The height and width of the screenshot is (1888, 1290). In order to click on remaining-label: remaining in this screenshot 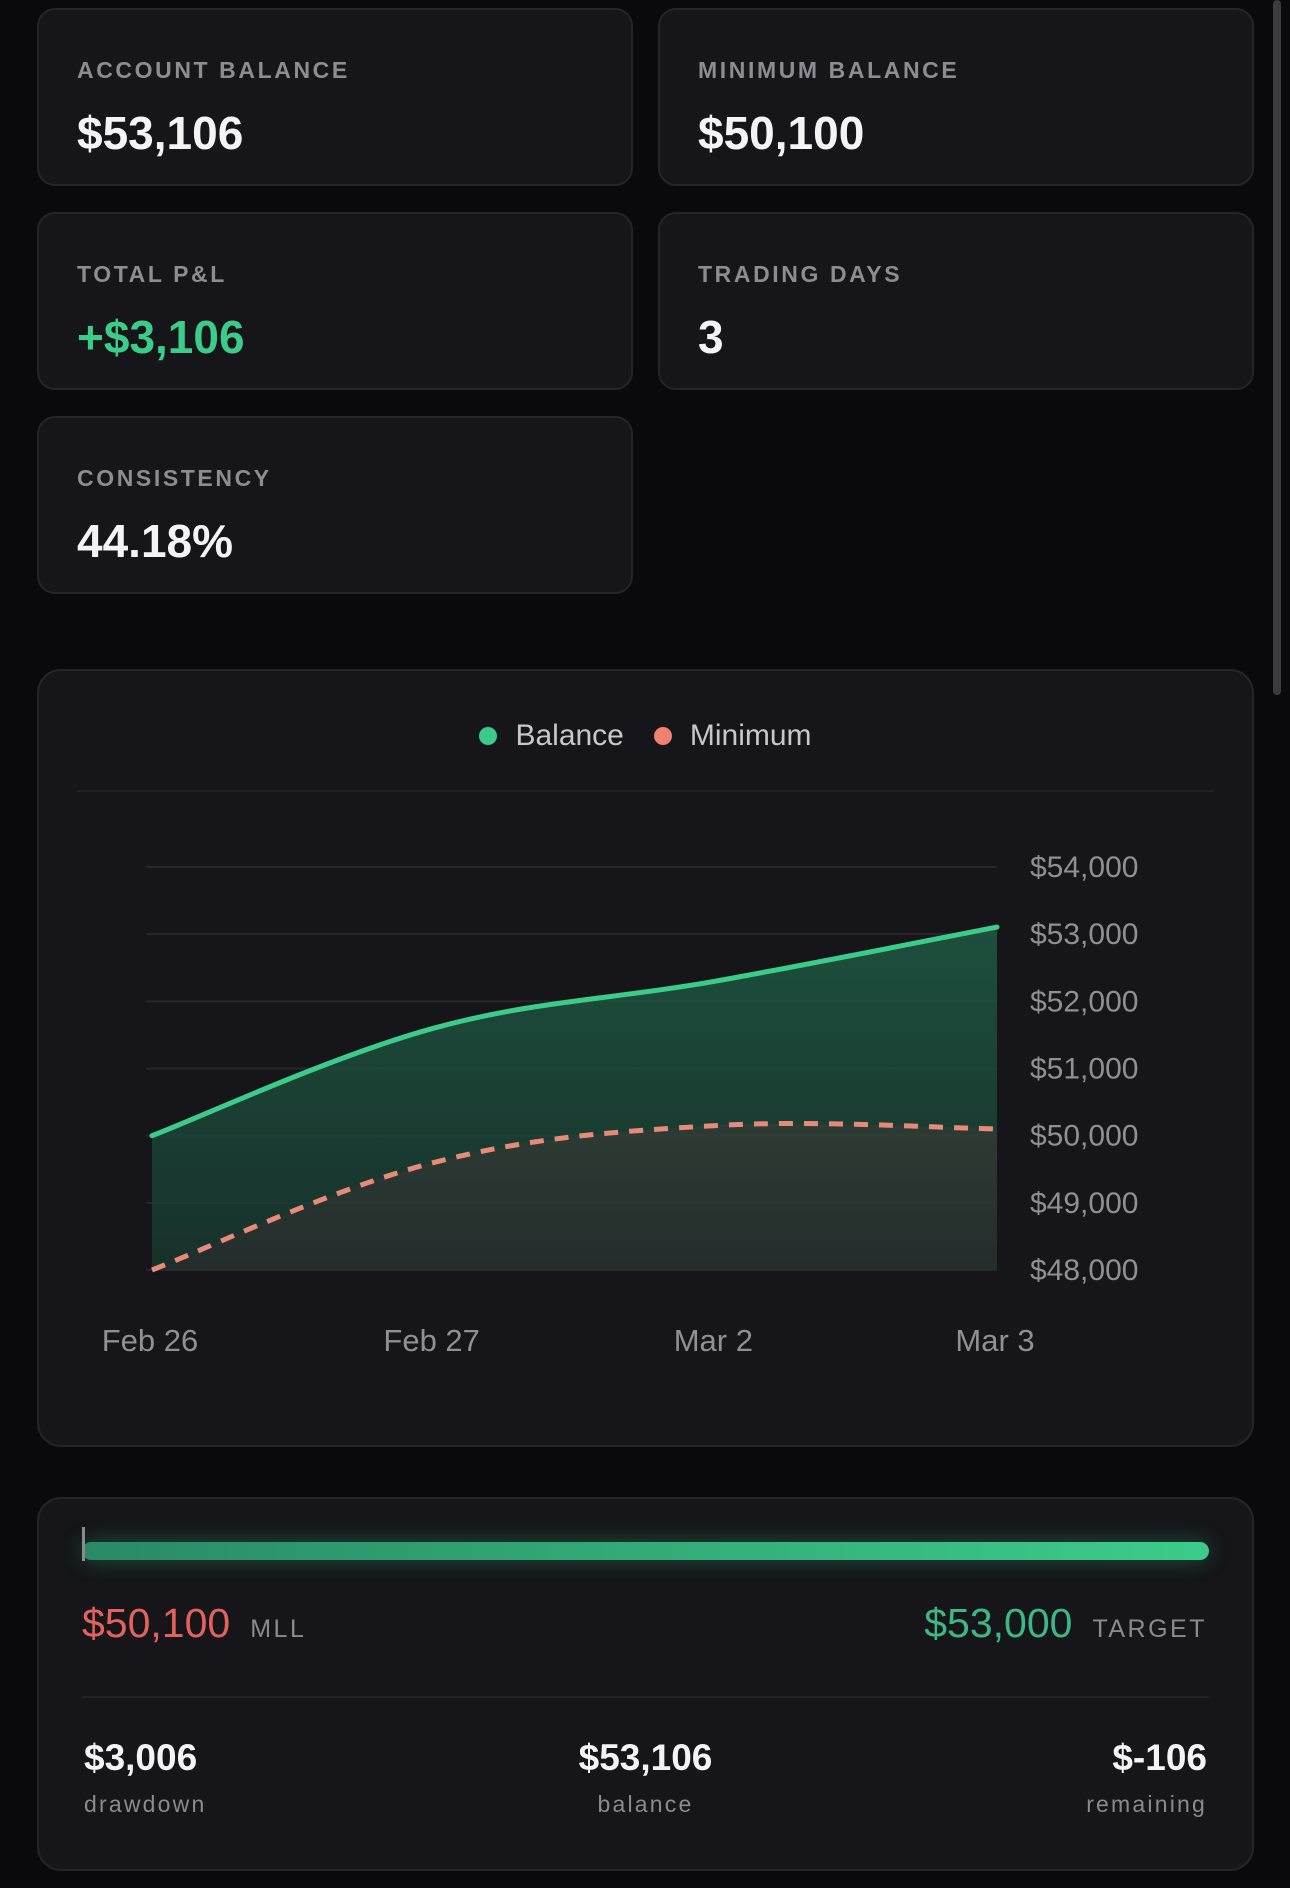, I will do `click(1146, 1804)`.